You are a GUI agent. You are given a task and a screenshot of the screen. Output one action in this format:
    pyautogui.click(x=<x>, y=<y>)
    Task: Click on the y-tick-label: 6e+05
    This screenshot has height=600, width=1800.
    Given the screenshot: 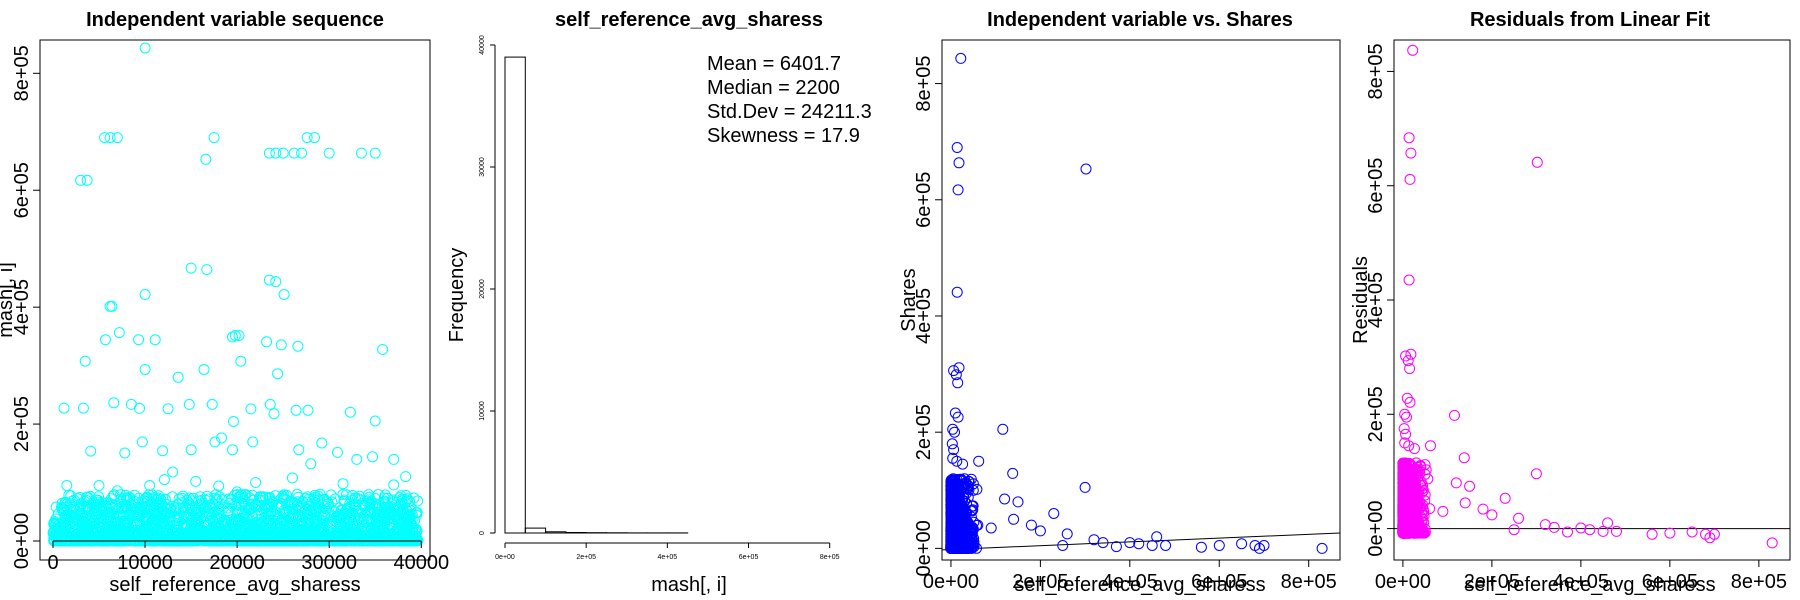 What is the action you would take?
    pyautogui.click(x=22, y=190)
    